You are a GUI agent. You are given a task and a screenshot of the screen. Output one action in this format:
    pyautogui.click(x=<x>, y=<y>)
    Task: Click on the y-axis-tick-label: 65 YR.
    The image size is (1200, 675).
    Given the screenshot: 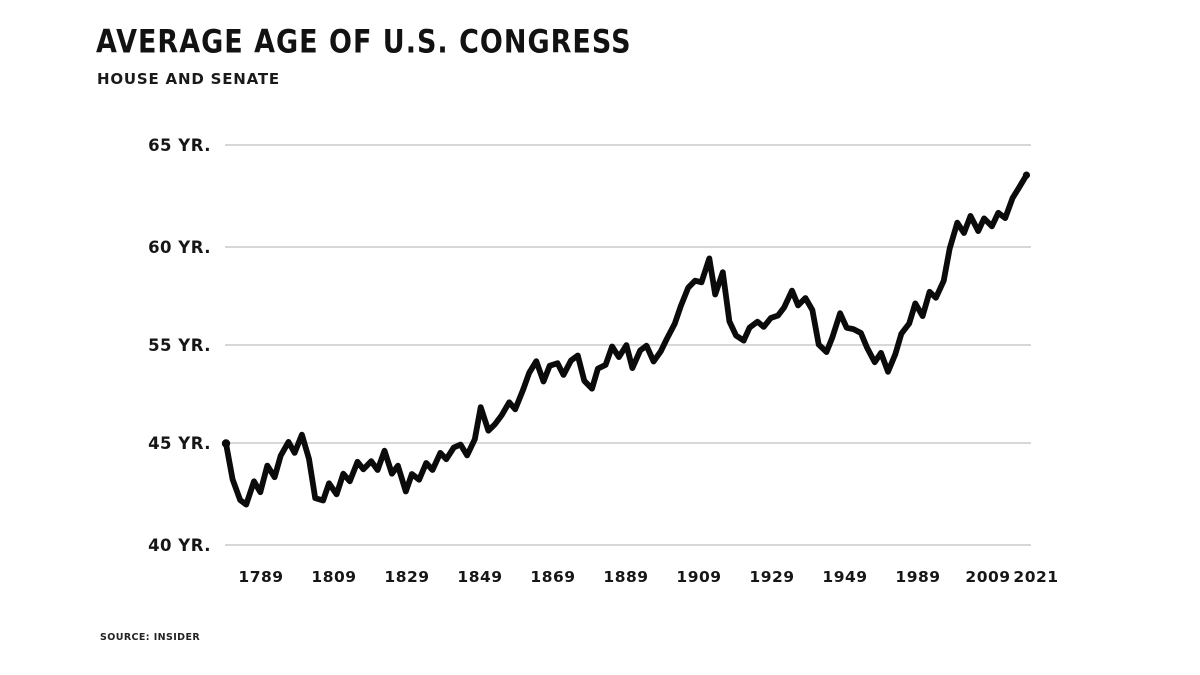 What is the action you would take?
    pyautogui.click(x=179, y=145)
    